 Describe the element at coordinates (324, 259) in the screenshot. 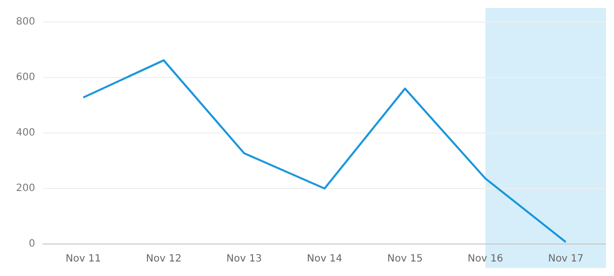

I see `x-tick-label: Nov 14` at that location.